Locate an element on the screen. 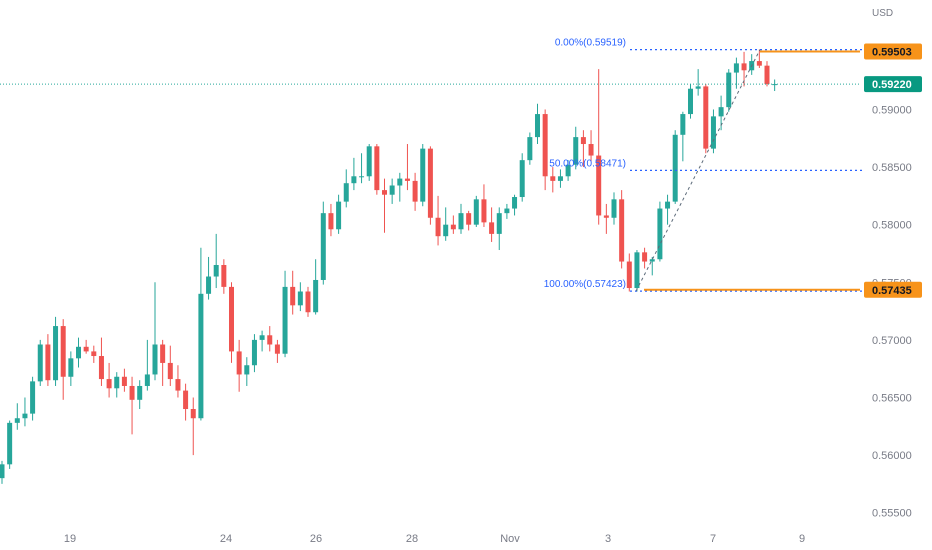 Image resolution: width=932 pixels, height=550 pixels. time-axis: 19 24 26 28 Nov 3 7 9 is located at coordinates (434, 539).